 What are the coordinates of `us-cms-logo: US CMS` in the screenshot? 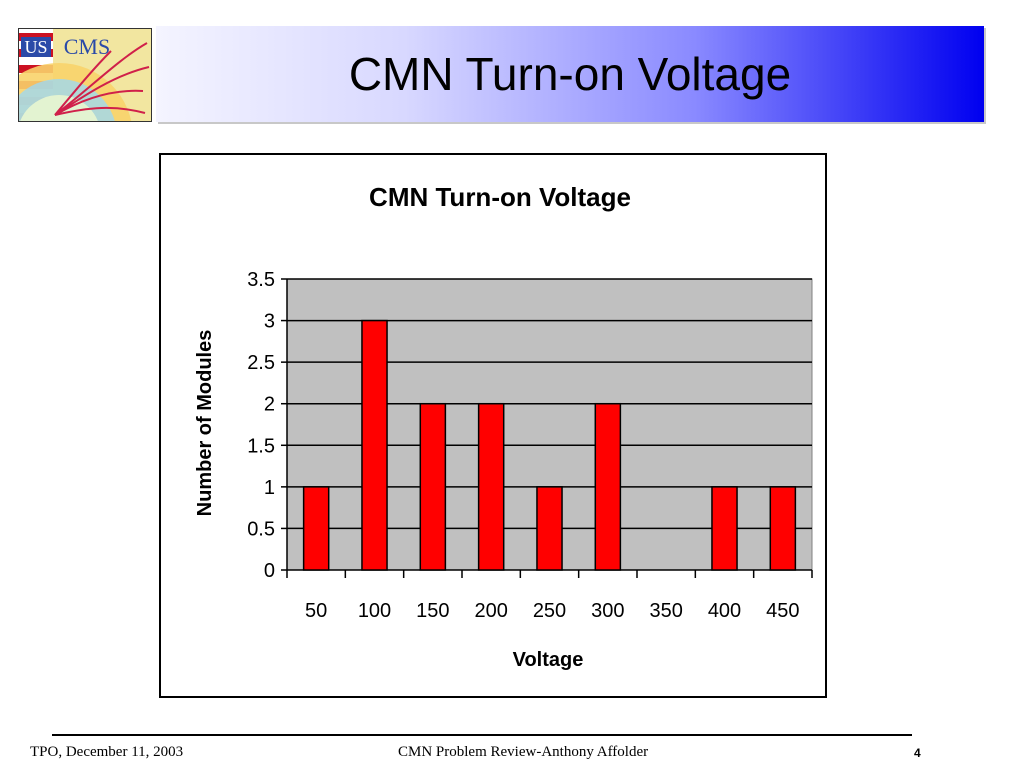 It's located at (85, 75).